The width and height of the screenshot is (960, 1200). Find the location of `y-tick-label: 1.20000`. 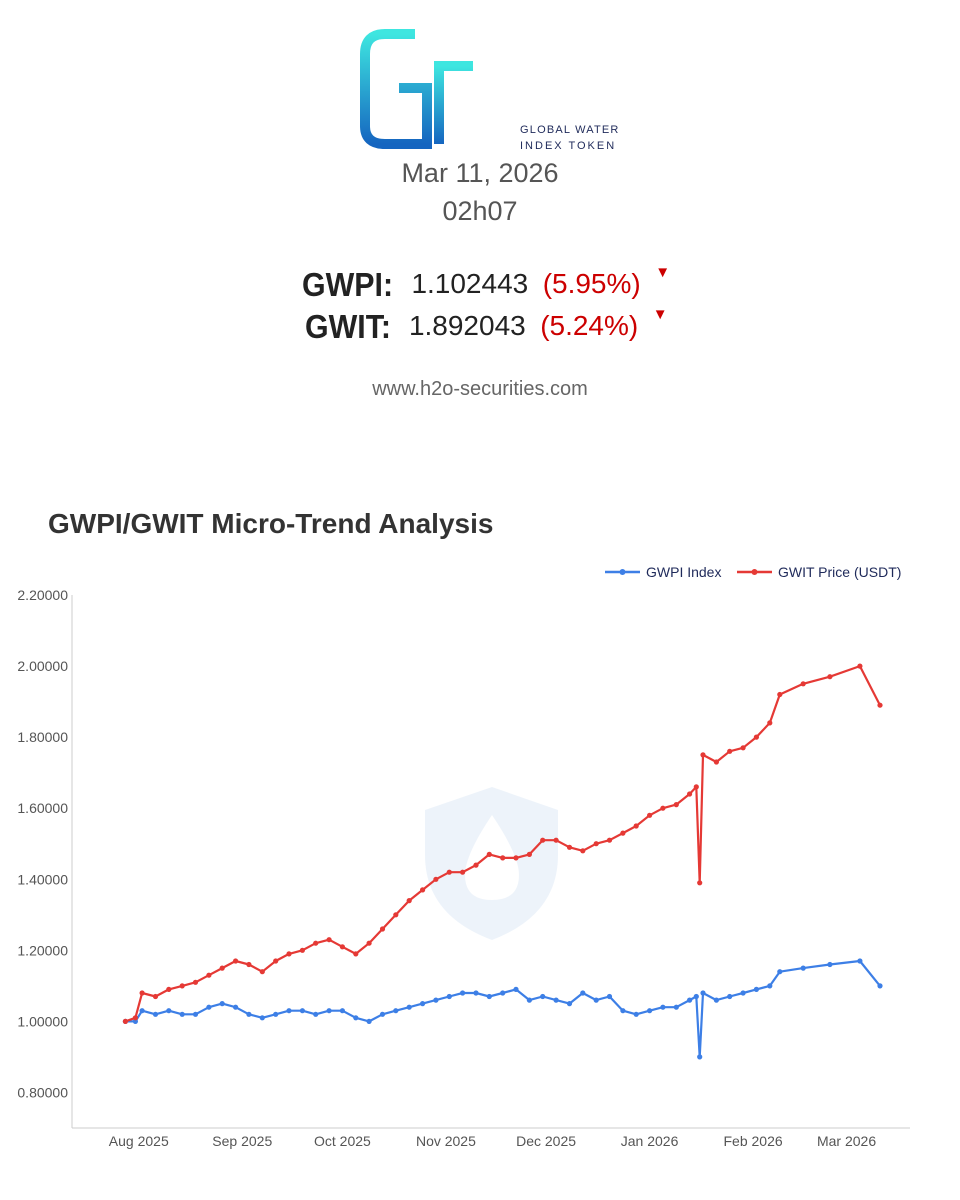

y-tick-label: 1.20000 is located at coordinates (42, 950).